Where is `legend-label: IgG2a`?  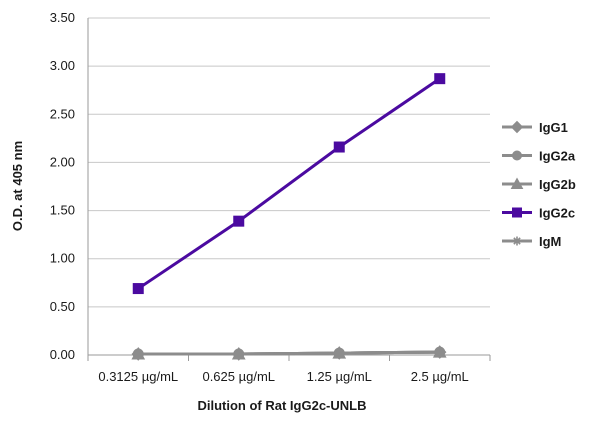
legend-label: IgG2a is located at coordinates (557, 156).